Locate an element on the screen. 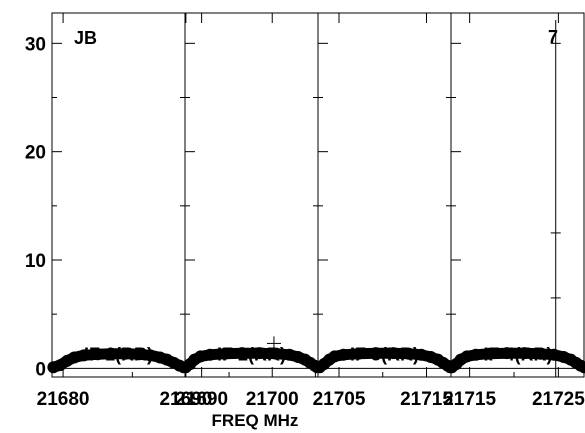  y-tick-label: 20 is located at coordinates (35, 153).